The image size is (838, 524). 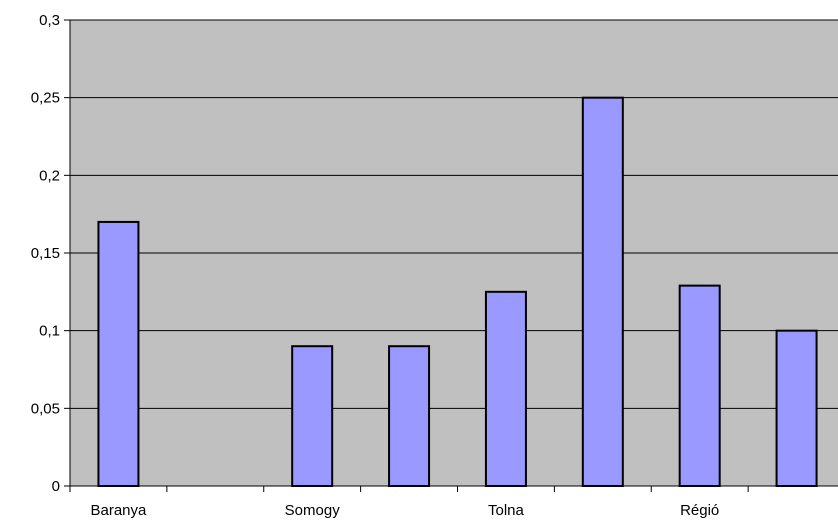 I want to click on y-tick-label: 0,3, so click(x=49, y=20).